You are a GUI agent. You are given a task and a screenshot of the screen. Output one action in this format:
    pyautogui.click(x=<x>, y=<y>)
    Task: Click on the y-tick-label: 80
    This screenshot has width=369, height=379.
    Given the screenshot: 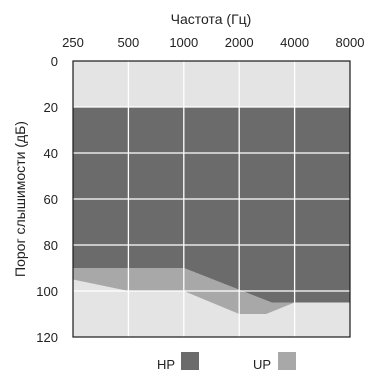 What is the action you would take?
    pyautogui.click(x=51, y=245)
    